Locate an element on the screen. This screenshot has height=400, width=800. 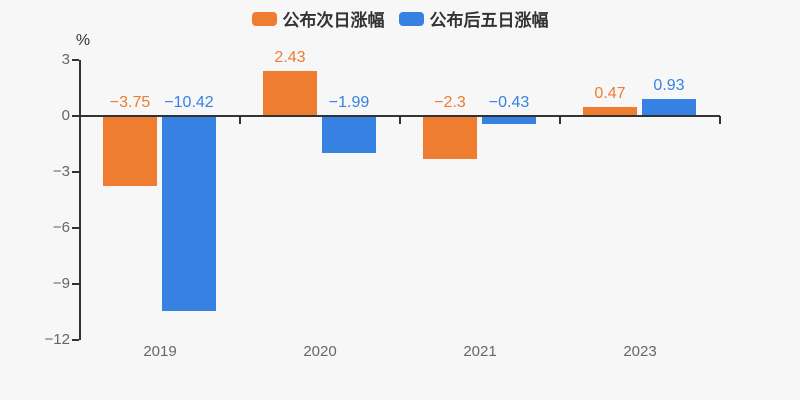
bar-2020-series1 is located at coordinates (349, 135).